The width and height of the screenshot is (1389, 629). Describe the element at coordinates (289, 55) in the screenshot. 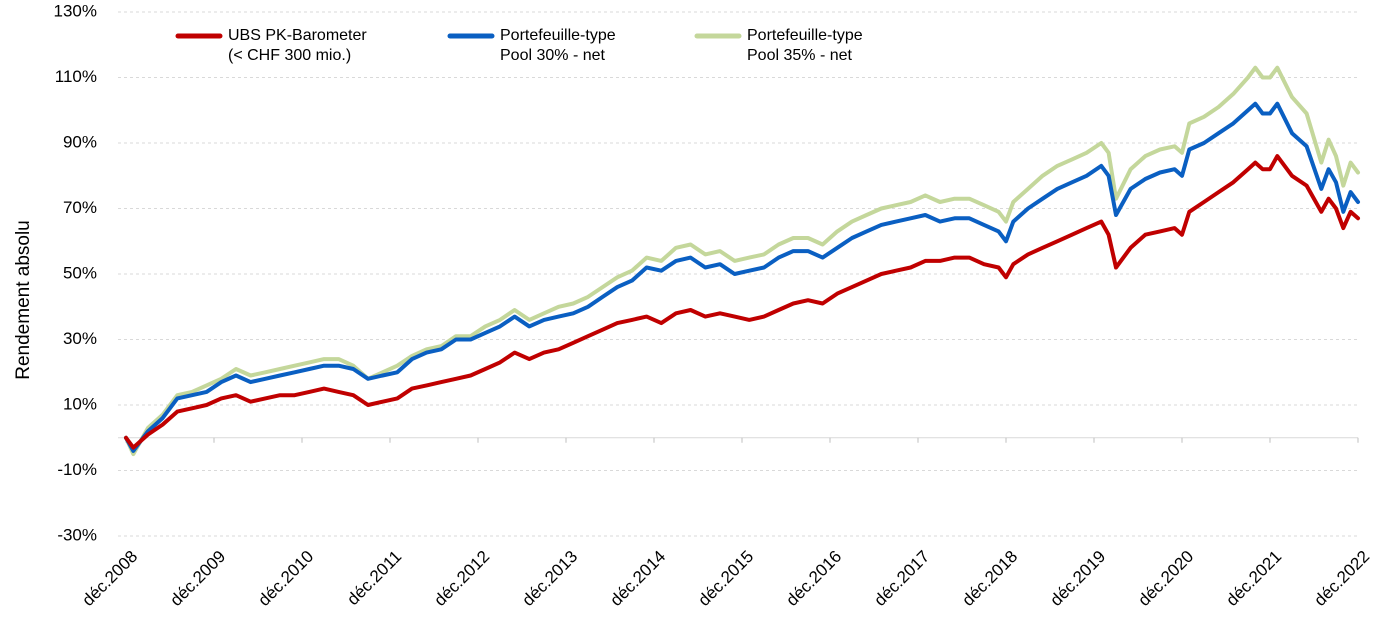

I see `legend-label: (< CHF 300 mio.)` at that location.